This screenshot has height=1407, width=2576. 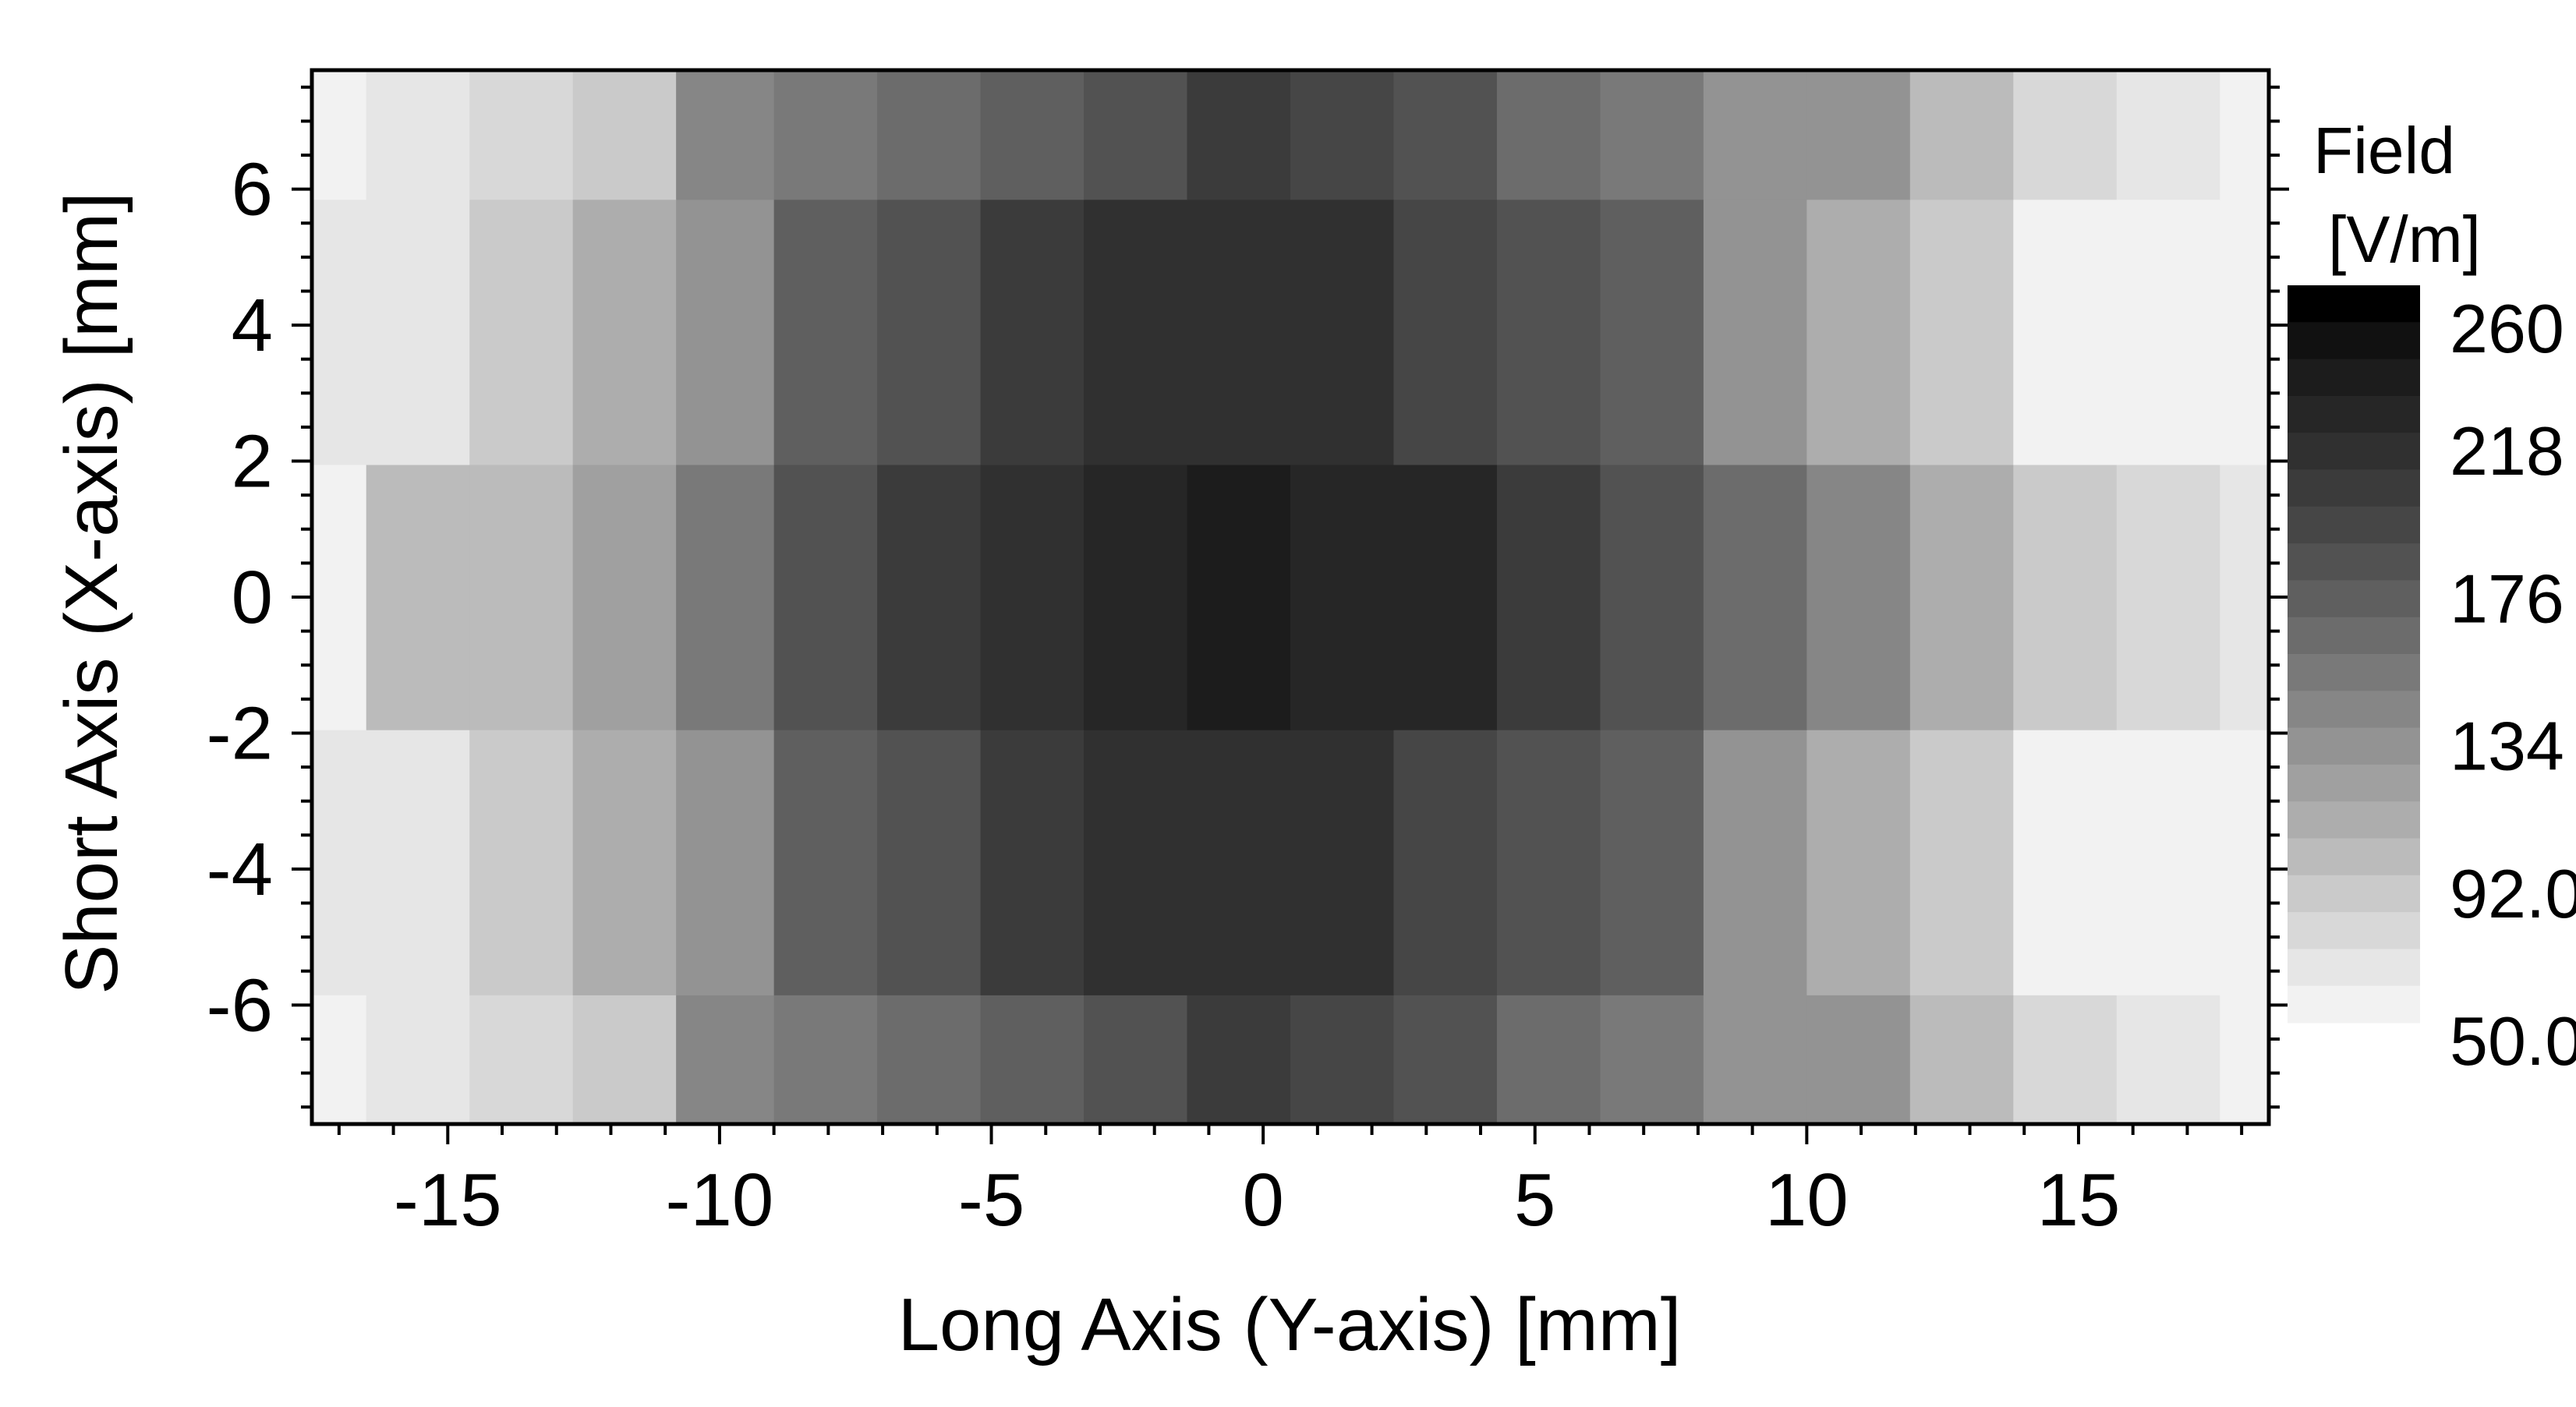 I want to click on x-tick-label: -15, so click(x=448, y=1200).